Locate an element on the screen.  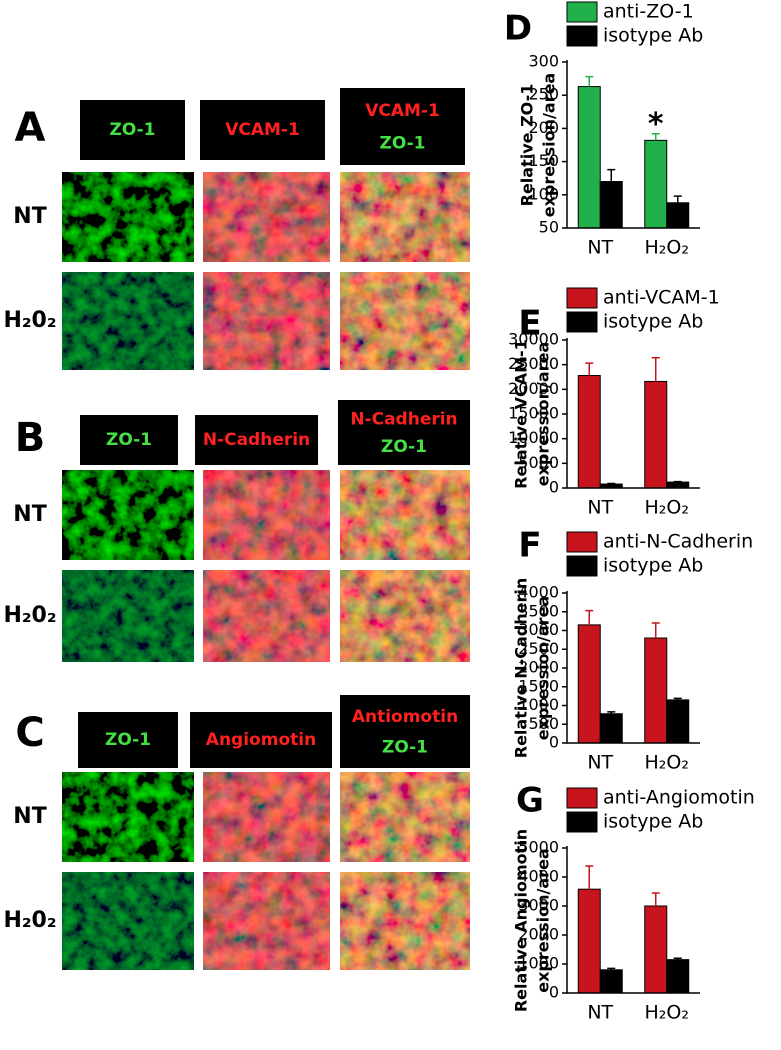
panel-letter: F is located at coordinates (529, 546).